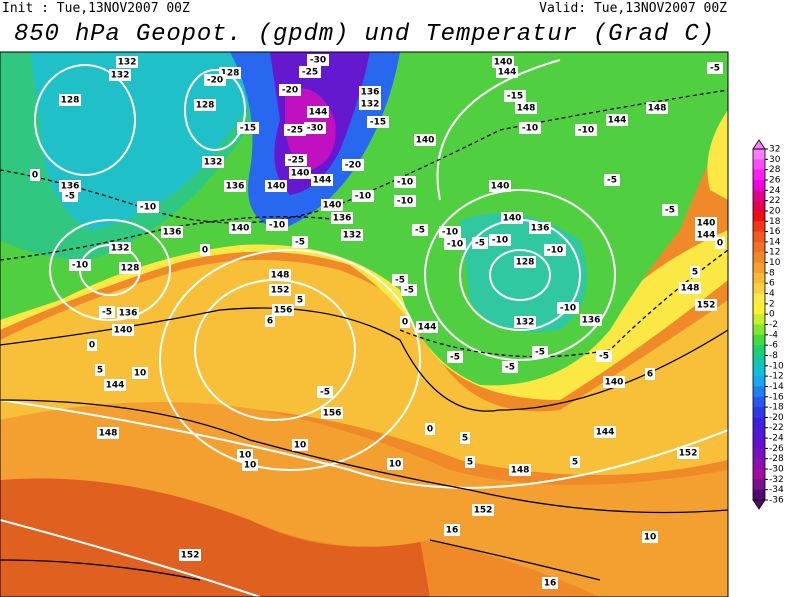  What do you see at coordinates (525, 323) in the screenshot?
I see `contour-label: 132` at bounding box center [525, 323].